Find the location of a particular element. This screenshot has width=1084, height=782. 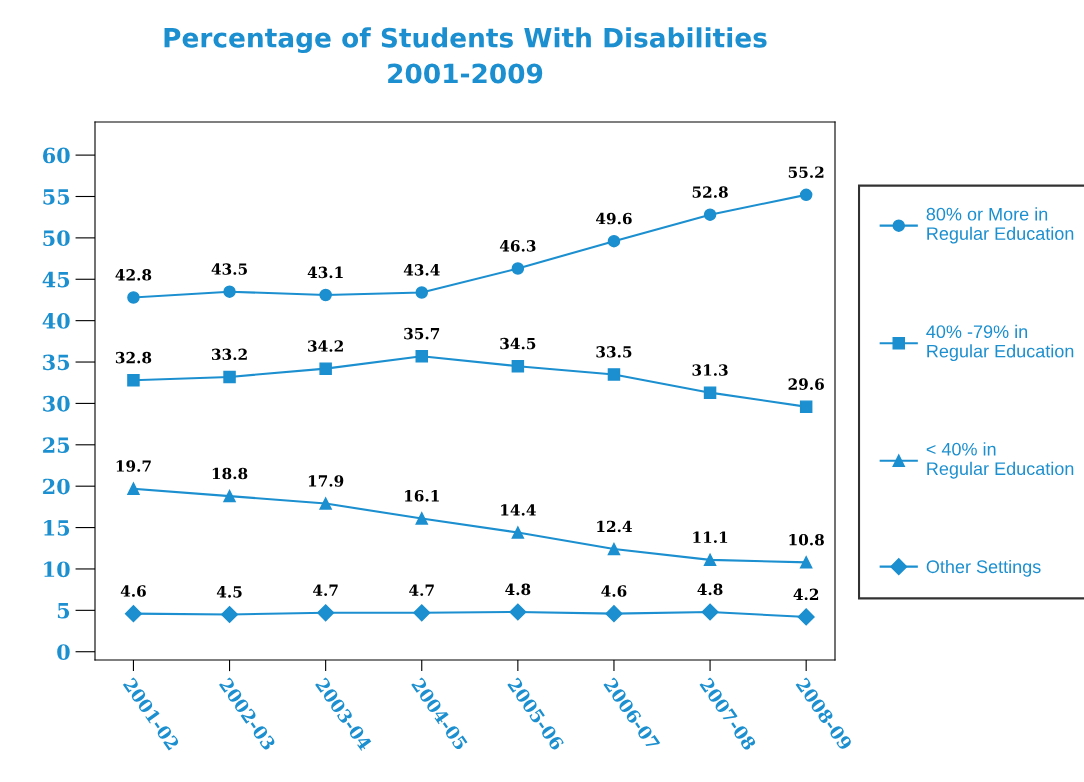

data-label: 35.7 is located at coordinates (422, 333).